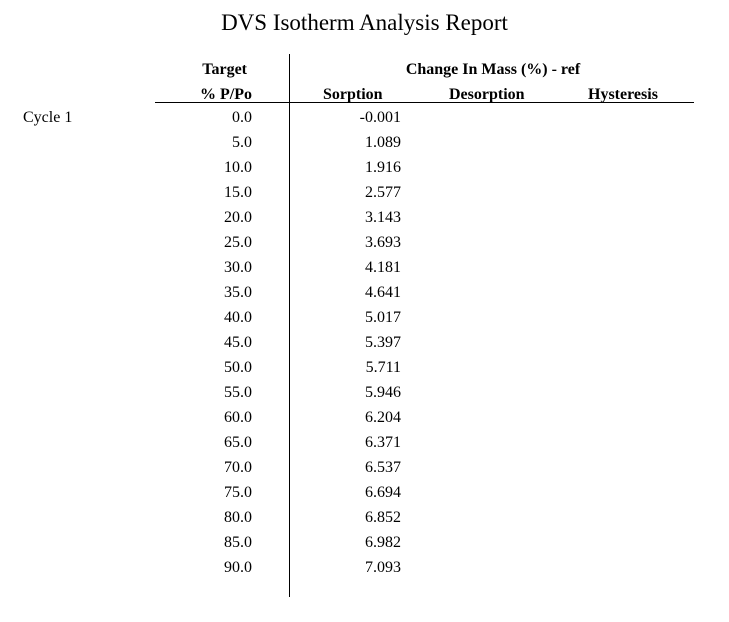 The height and width of the screenshot is (622, 729). Describe the element at coordinates (238, 442) in the screenshot. I see `target-cell: 65.0` at that location.